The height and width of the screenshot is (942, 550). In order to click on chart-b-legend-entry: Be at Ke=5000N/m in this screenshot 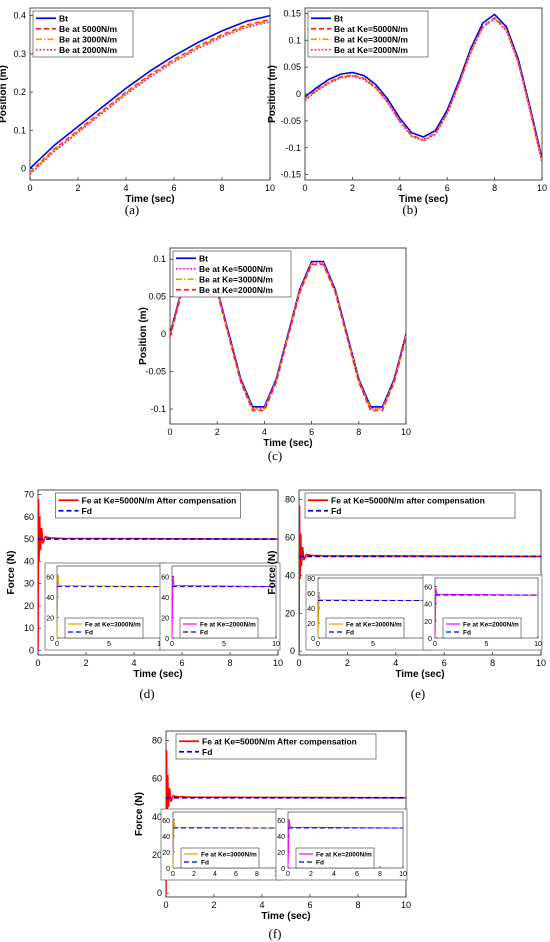, I will do `click(371, 29)`.